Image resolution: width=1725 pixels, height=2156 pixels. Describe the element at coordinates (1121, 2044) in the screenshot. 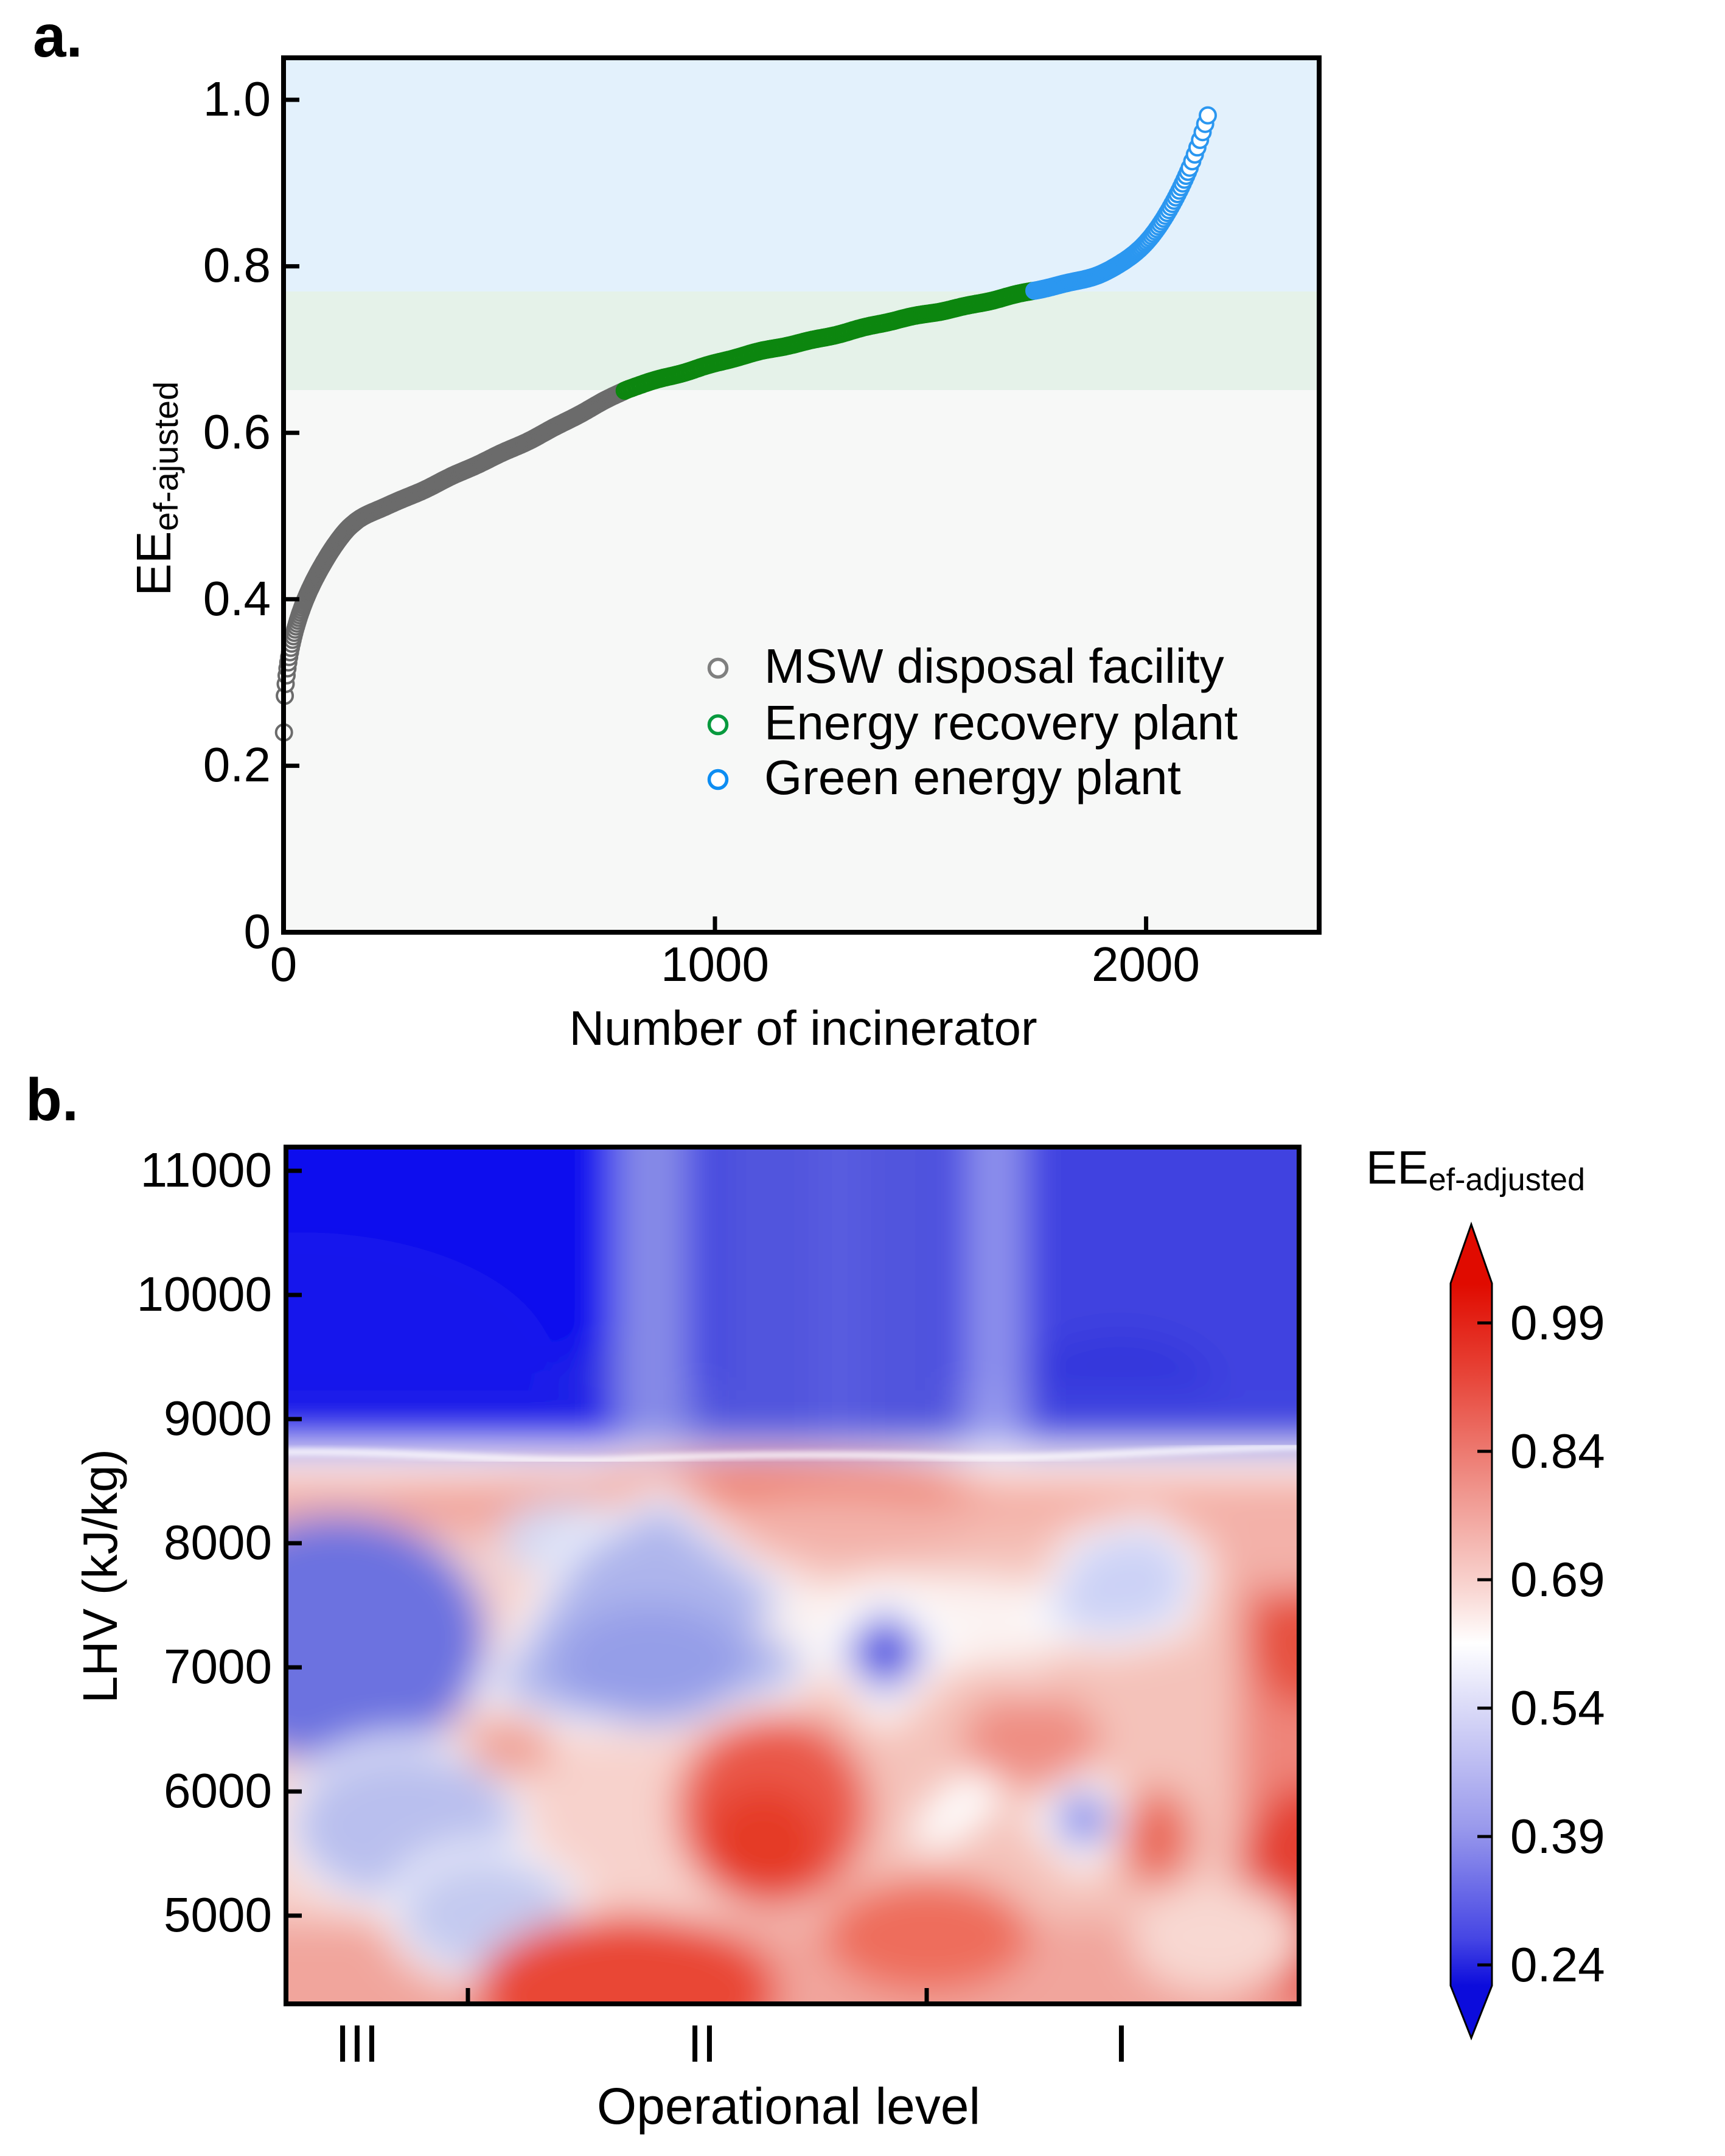

I see `svg-text: I` at that location.